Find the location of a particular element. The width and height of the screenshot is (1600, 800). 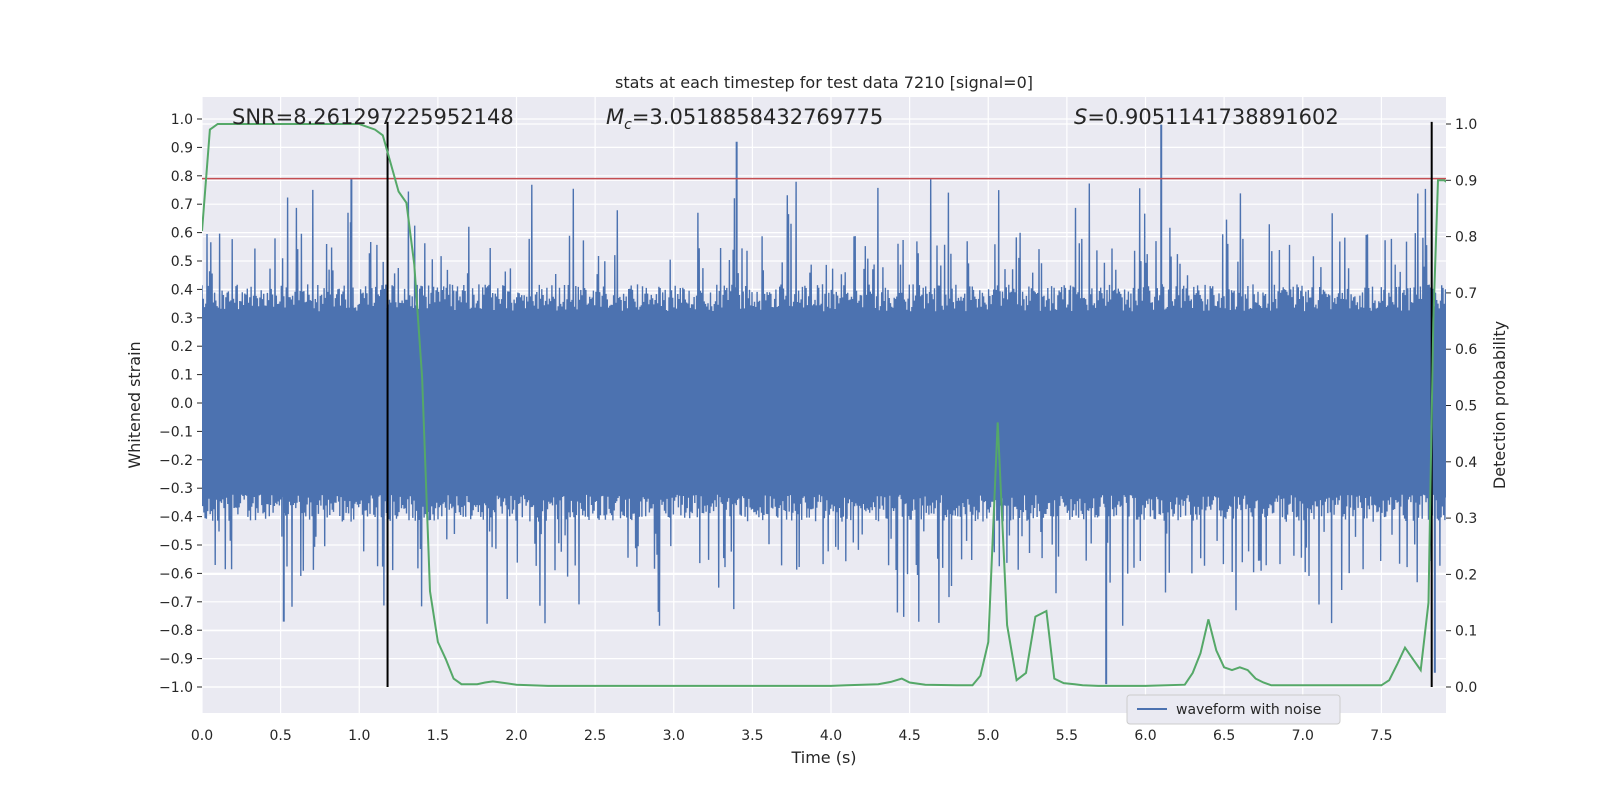

y2-tick-label: 0.4 is located at coordinates (1466, 463).